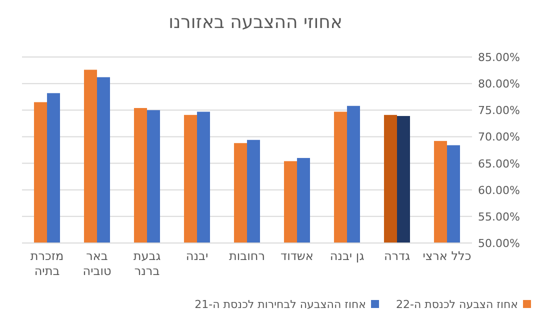  I want to click on x-tick-label: רחובות, so click(247, 256).